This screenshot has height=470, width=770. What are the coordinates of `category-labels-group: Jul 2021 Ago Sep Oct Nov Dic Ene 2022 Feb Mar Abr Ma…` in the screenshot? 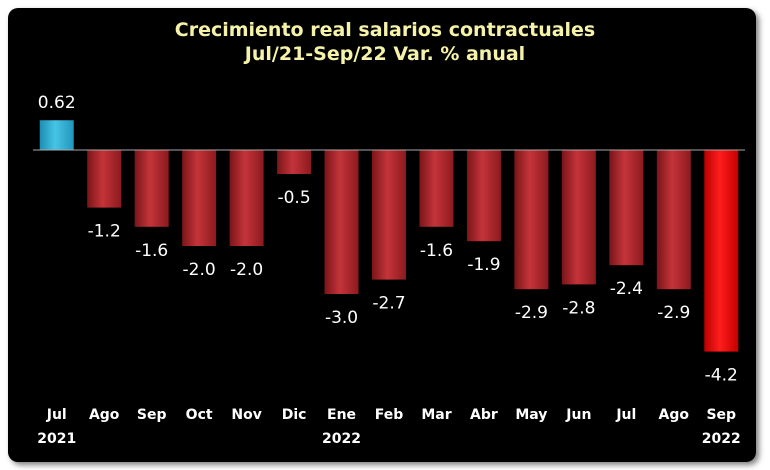 It's located at (389, 427).